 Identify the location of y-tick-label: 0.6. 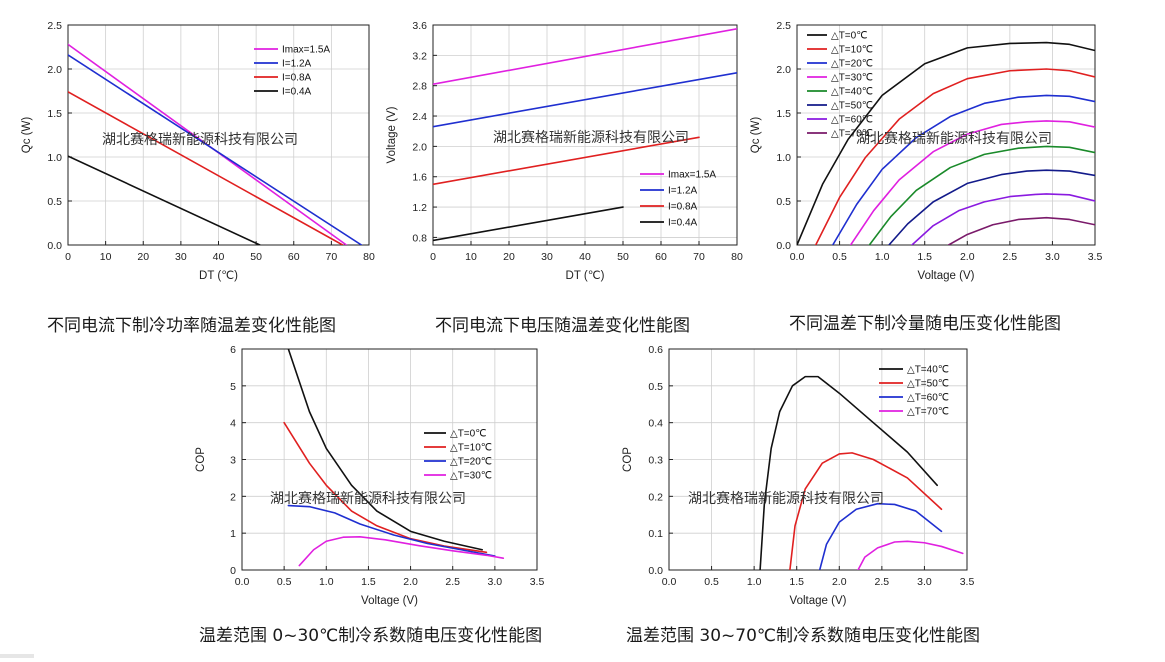
(655, 350).